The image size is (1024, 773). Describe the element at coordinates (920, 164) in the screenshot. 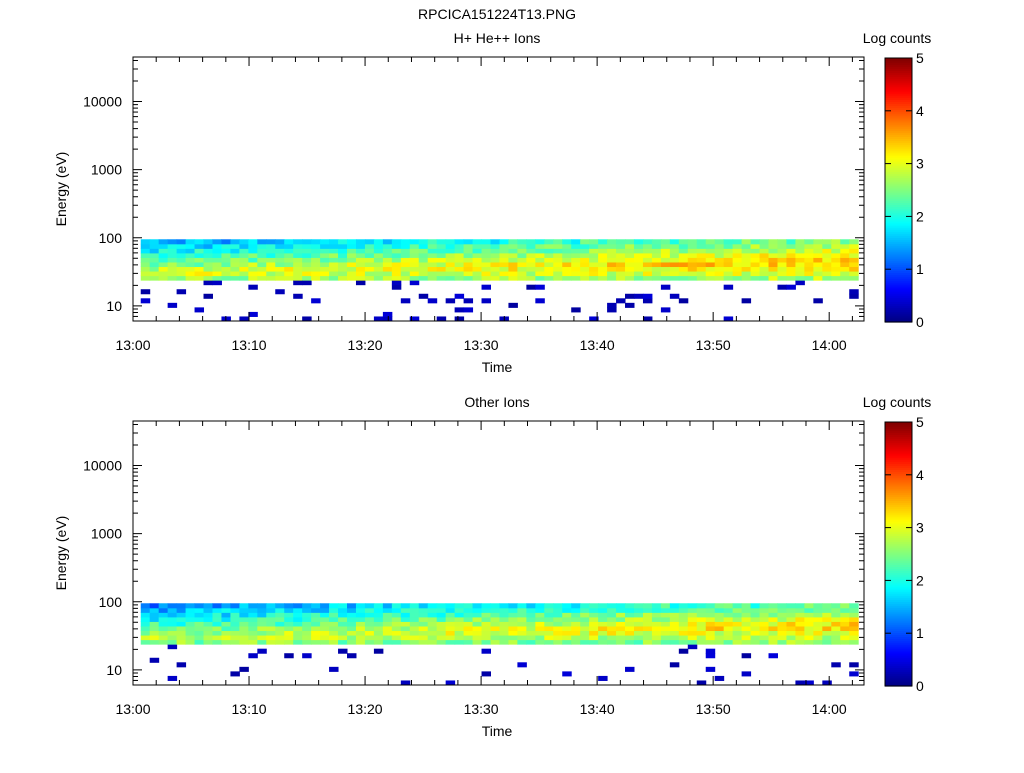

I see `colorbar-tick-label: 3` at that location.